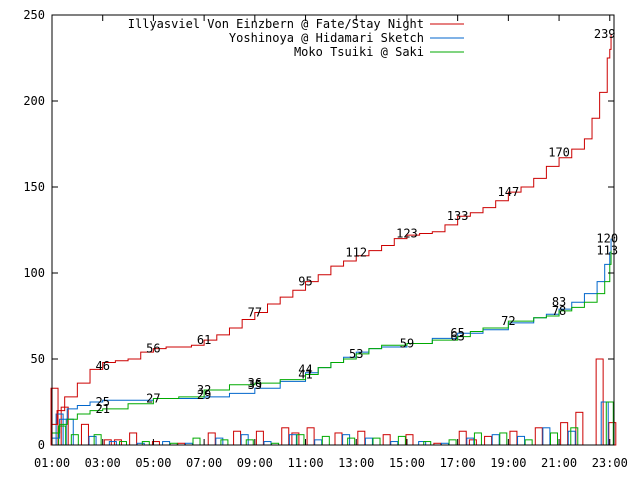 The height and width of the screenshot is (480, 640). Describe the element at coordinates (102, 409) in the screenshot. I see `data-label: 21` at that location.